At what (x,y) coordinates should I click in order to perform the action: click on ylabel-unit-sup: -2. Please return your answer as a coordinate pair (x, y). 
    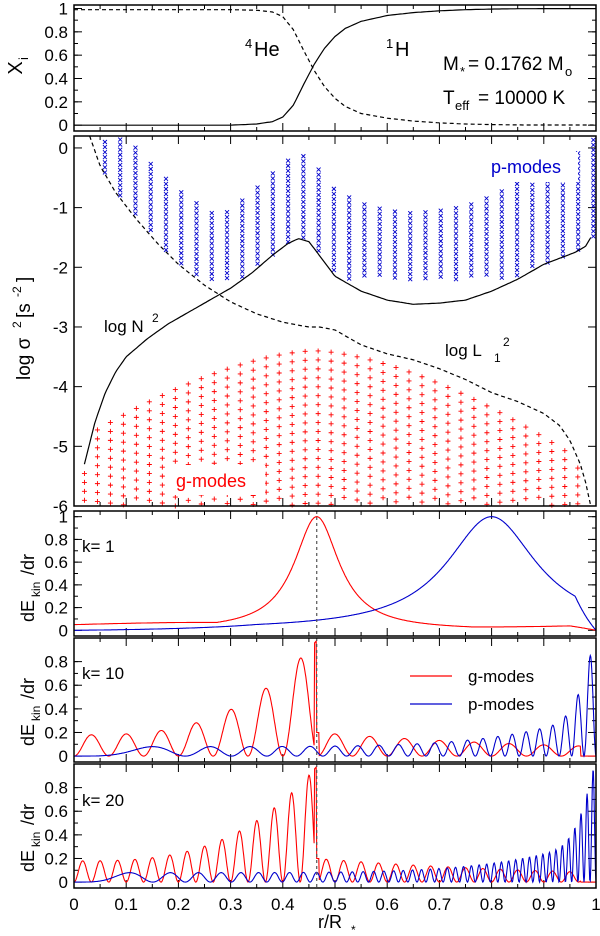
    Looking at the image, I should click on (17, 291).